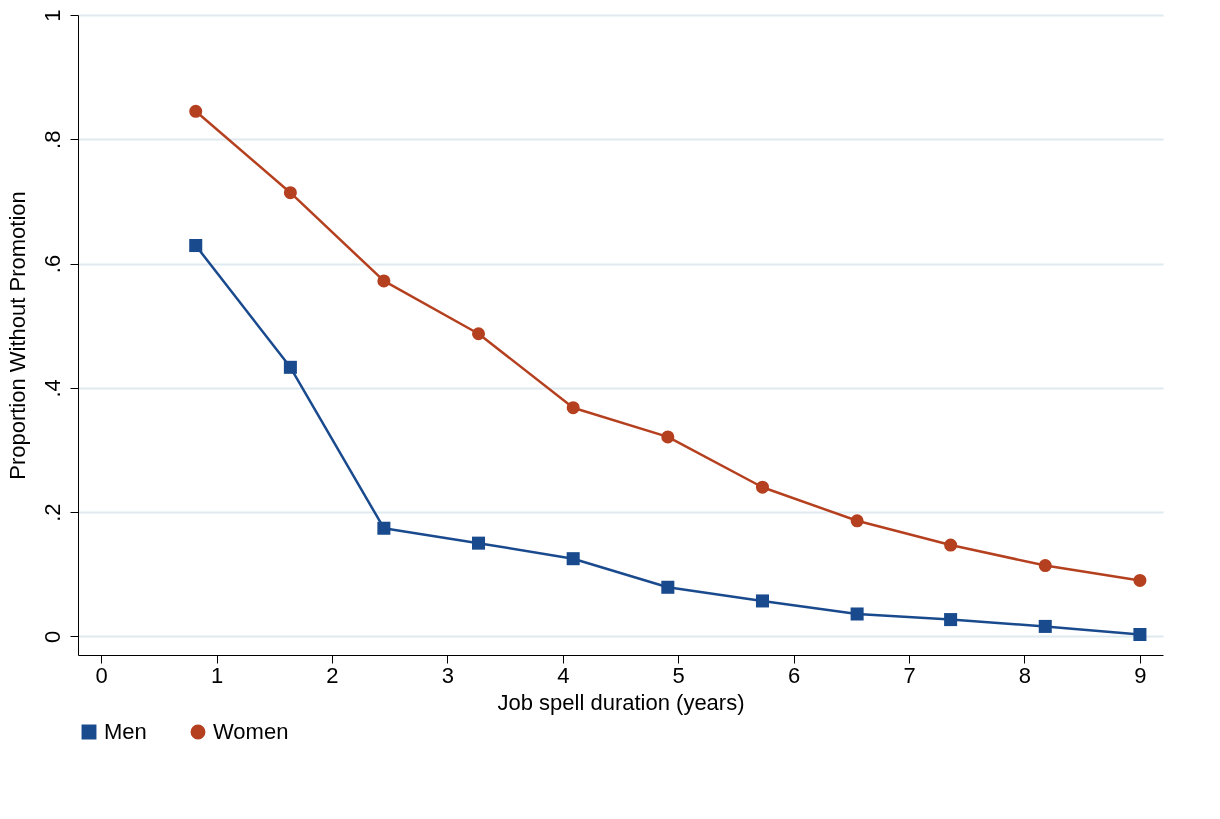 This screenshot has width=1220, height=819. Describe the element at coordinates (52, 636) in the screenshot. I see `y-tick-label: 0` at that location.